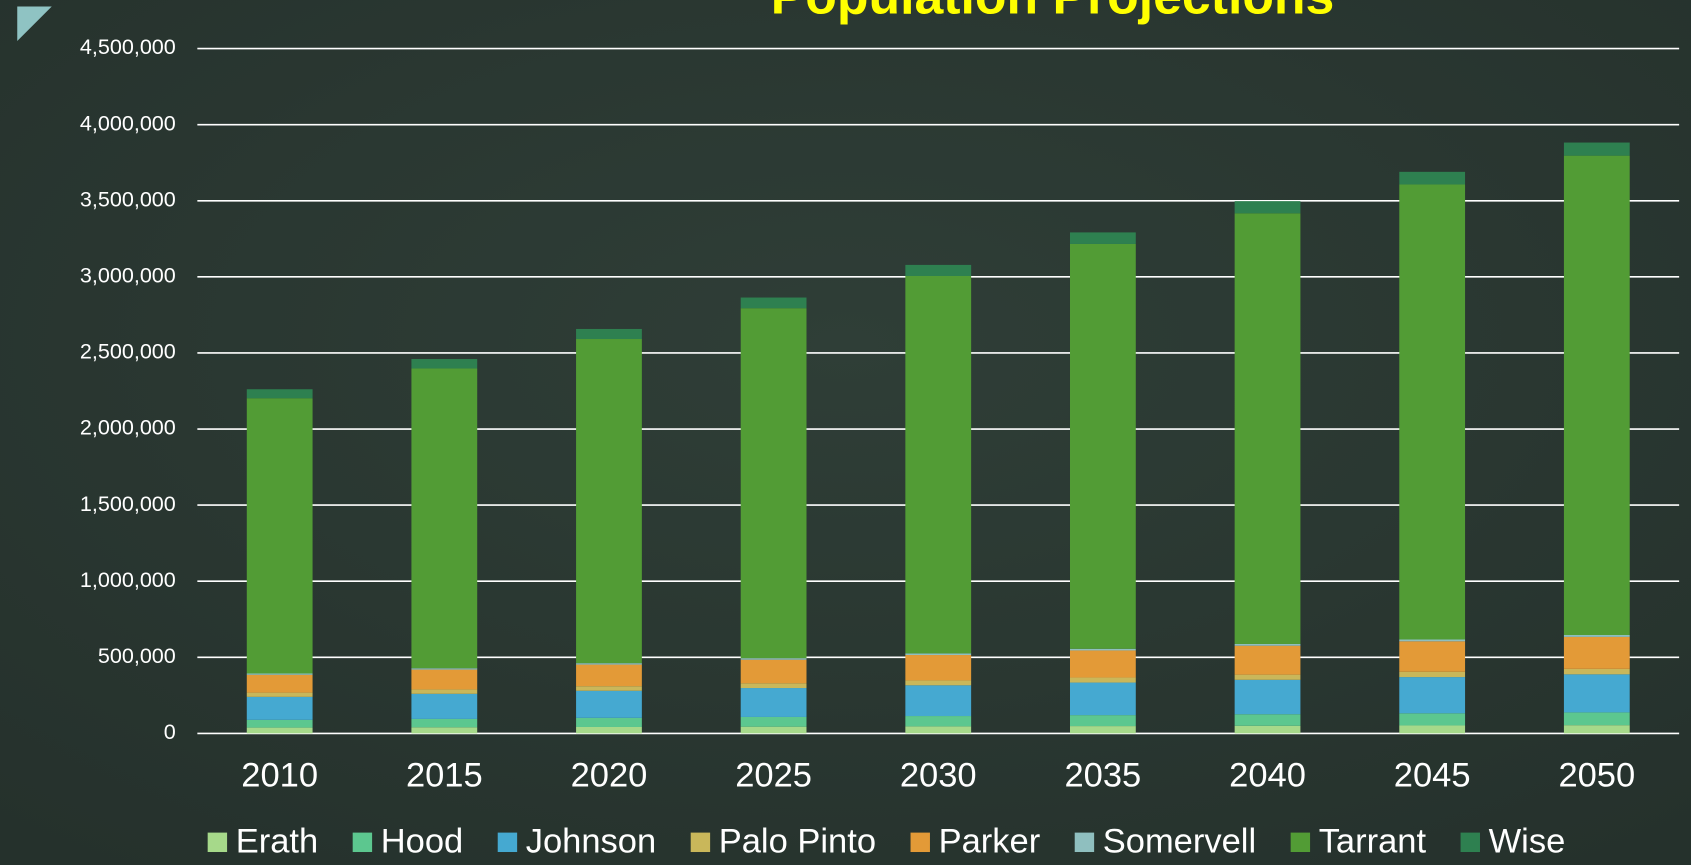 The image size is (1691, 865). I want to click on legend-label: Palo Pinto, so click(797, 841).